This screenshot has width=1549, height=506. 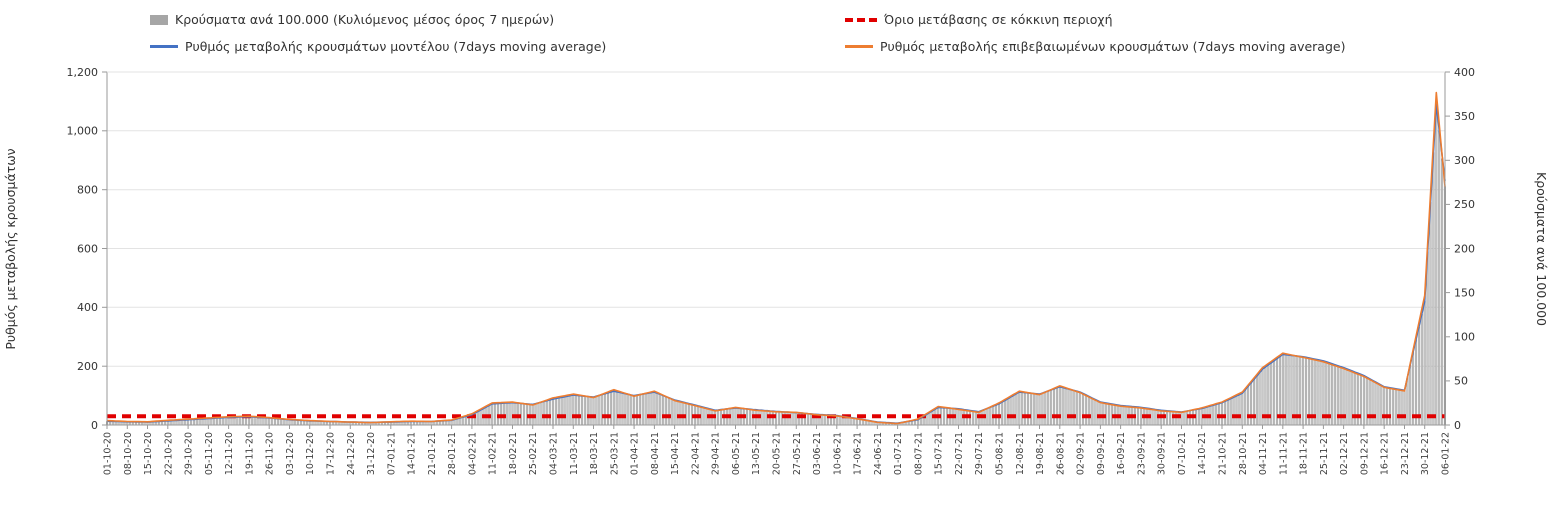 I want to click on svg-text: Κρούσματα ανά 100.000, so click(x=1541, y=249).